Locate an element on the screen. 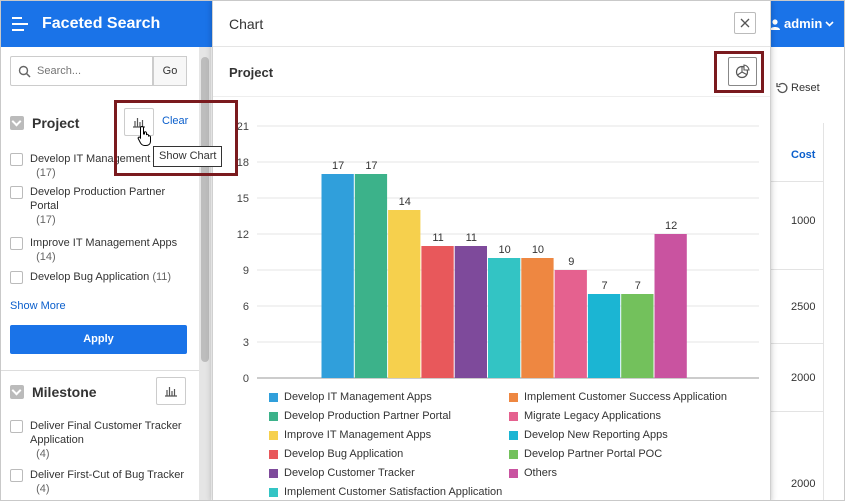 The image size is (845, 501). report-region is located at coordinates (807, 273).